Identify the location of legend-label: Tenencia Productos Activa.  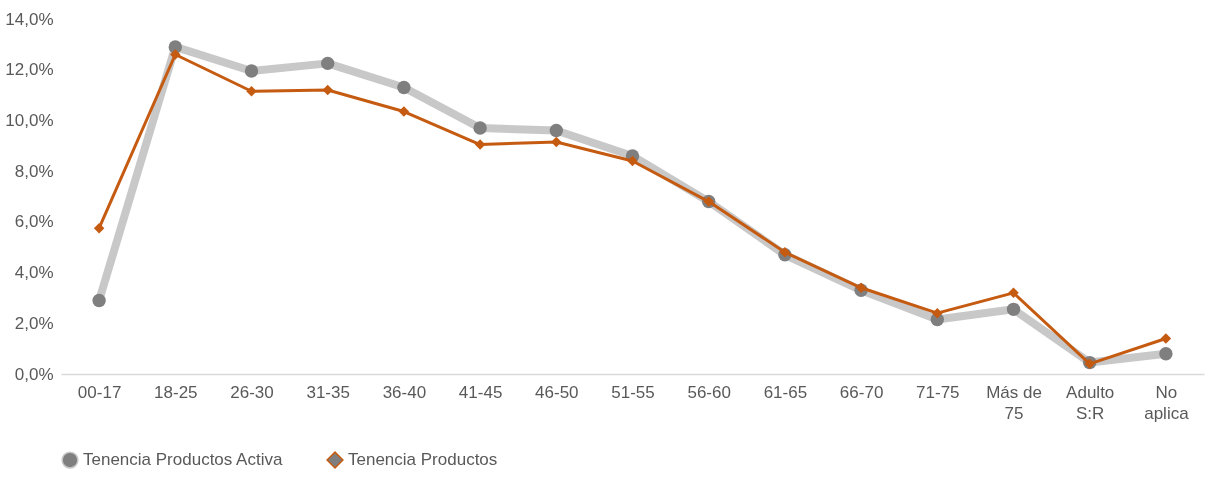
(183, 460).